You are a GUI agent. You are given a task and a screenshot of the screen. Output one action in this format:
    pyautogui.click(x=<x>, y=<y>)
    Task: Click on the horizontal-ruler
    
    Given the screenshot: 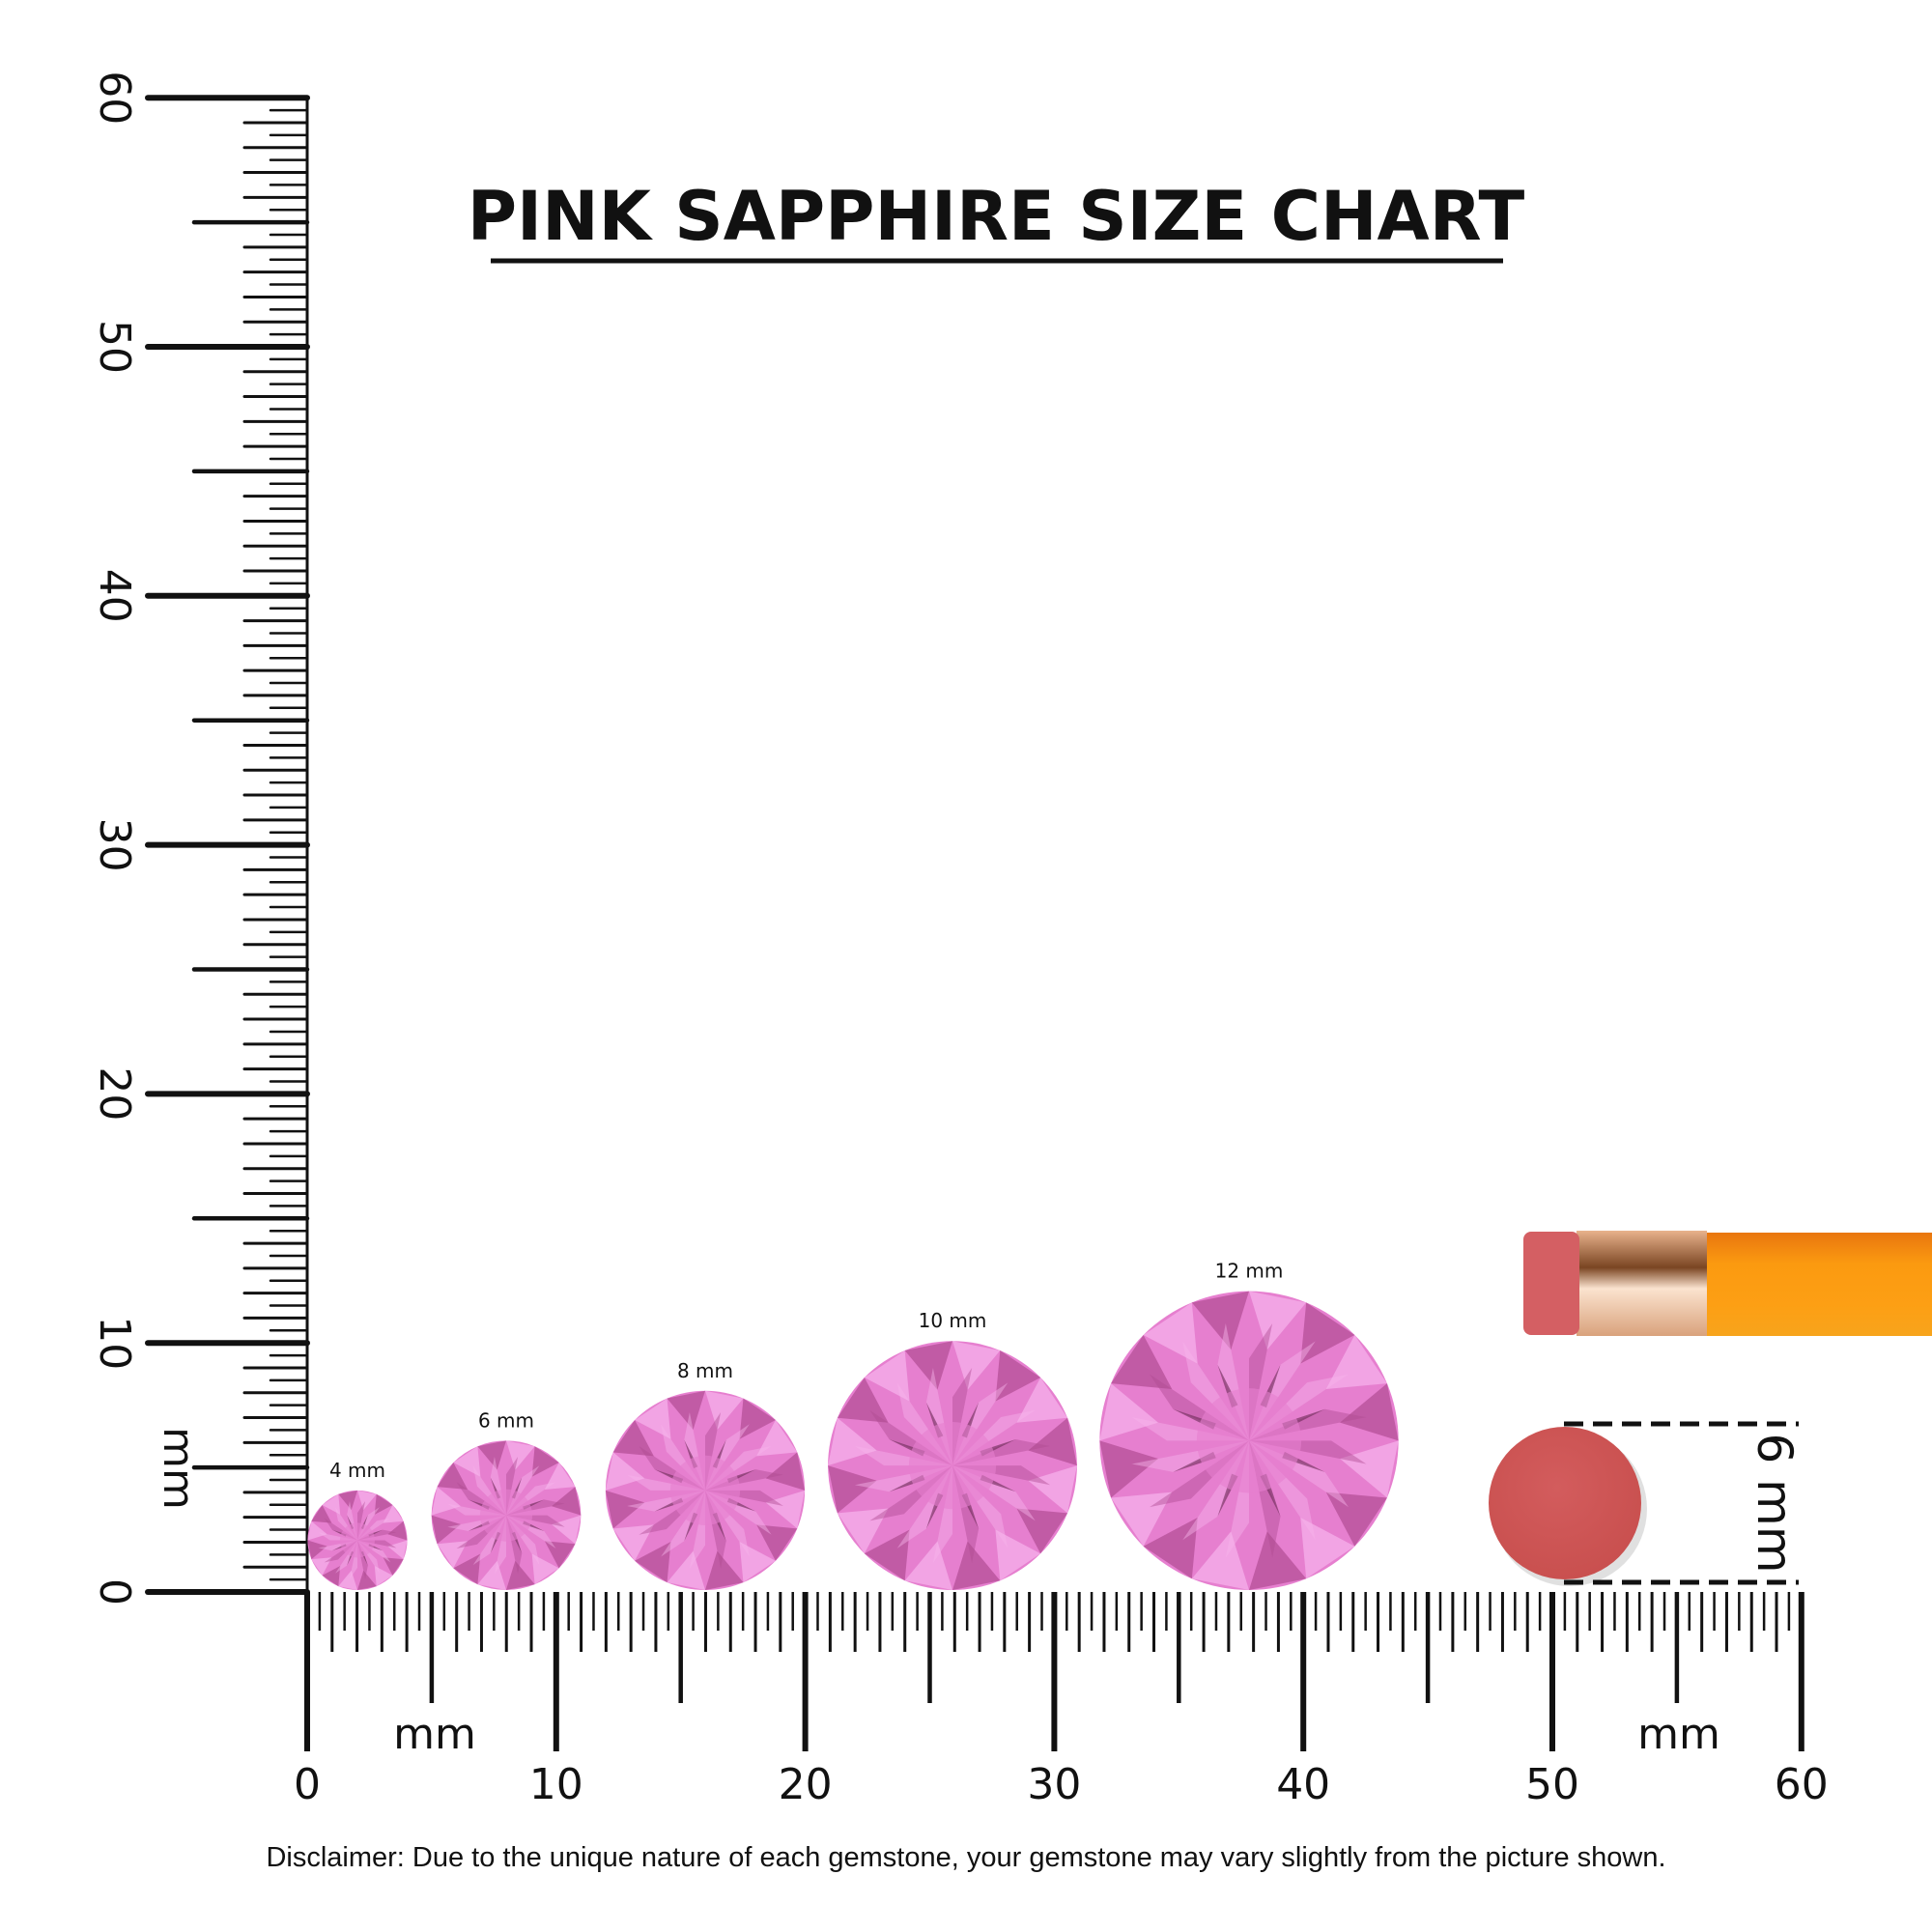 What is the action you would take?
    pyautogui.click(x=1054, y=1671)
    